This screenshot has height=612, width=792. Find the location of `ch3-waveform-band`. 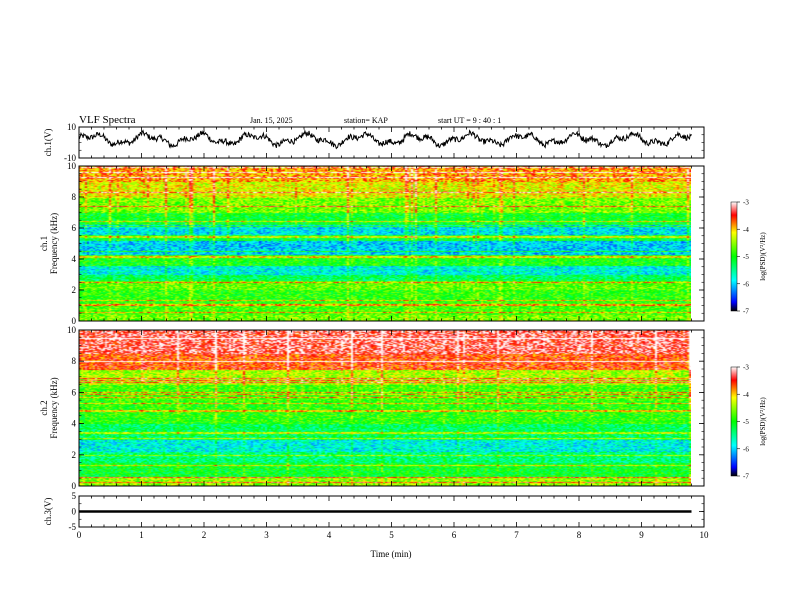

ch3-waveform-band is located at coordinates (385, 511).